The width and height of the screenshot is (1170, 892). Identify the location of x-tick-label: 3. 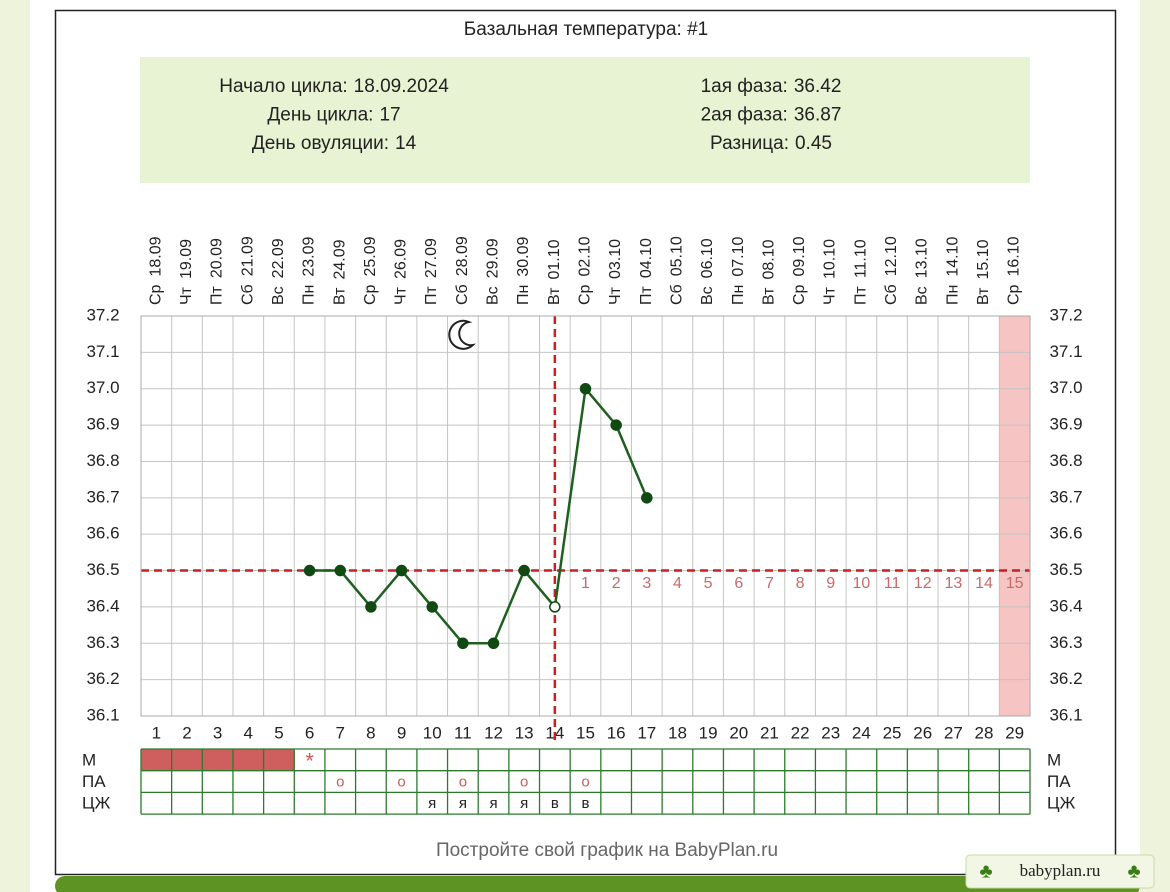
(217, 732).